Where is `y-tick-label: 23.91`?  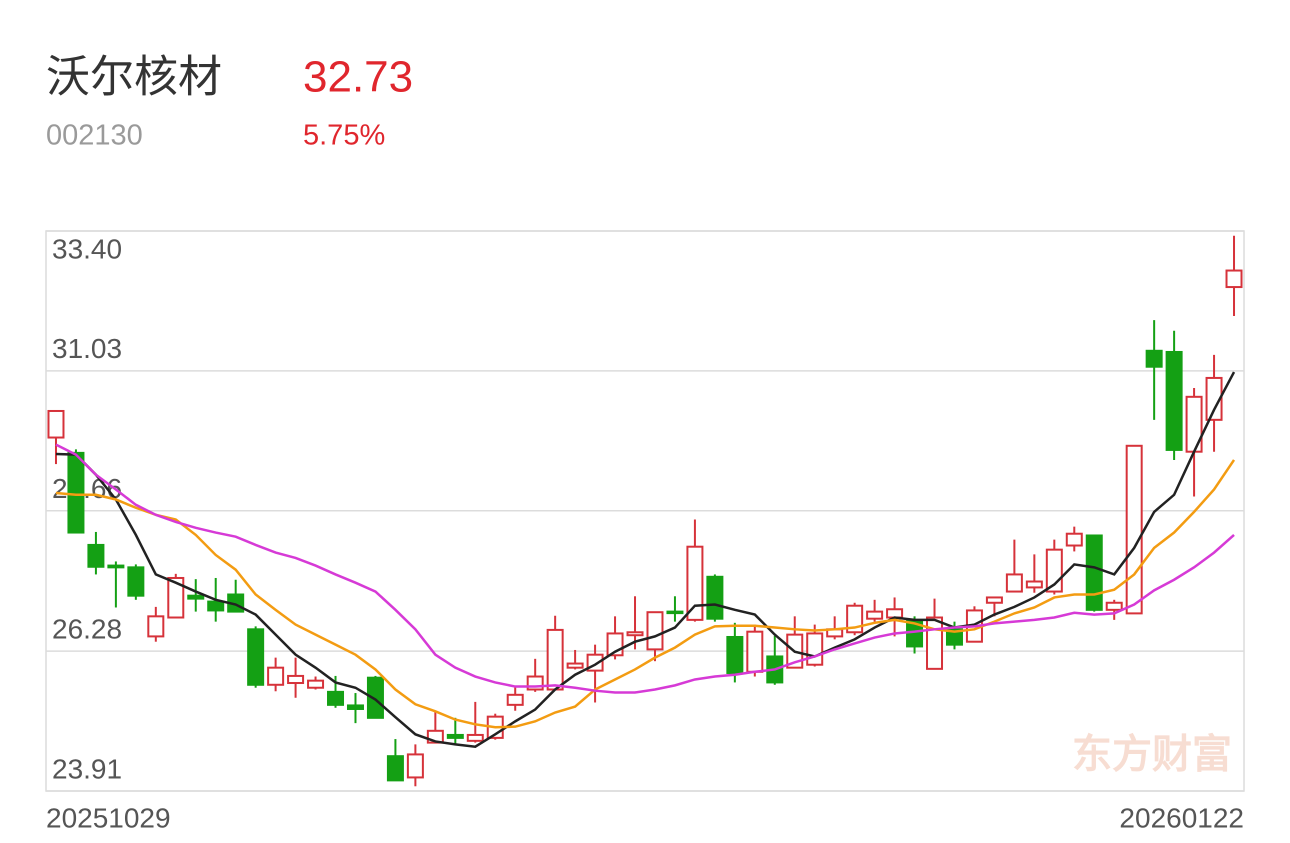 y-tick-label: 23.91 is located at coordinates (87, 768).